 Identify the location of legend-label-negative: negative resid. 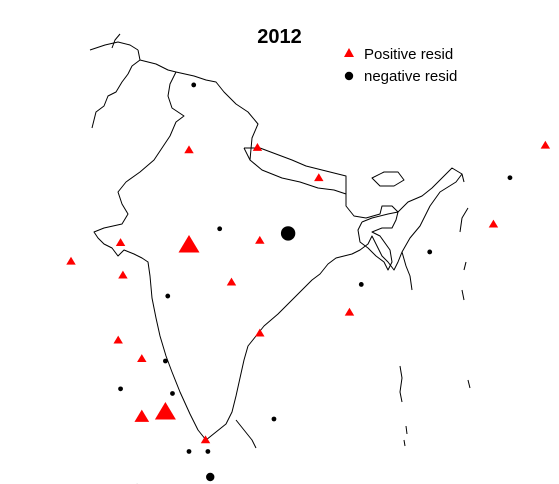
(411, 76).